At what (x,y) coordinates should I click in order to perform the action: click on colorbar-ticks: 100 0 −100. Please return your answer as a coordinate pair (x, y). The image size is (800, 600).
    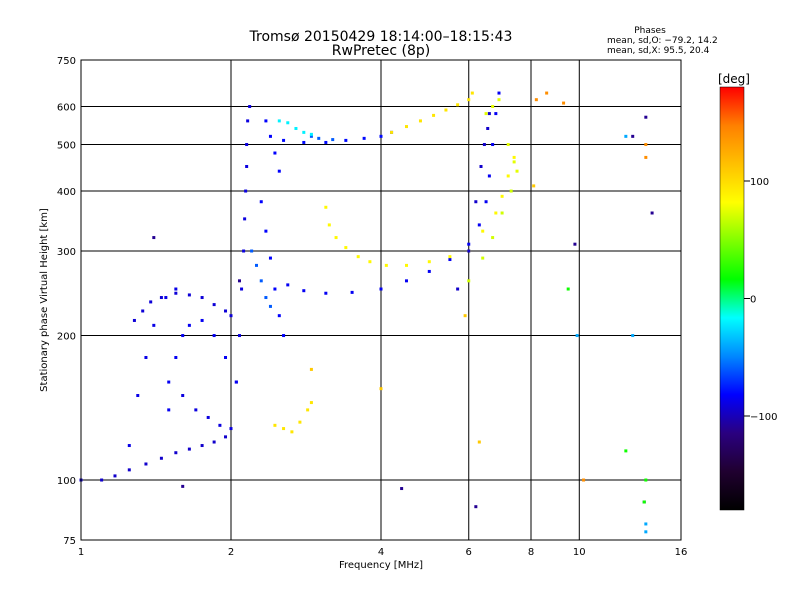
    Looking at the image, I should click on (760, 300).